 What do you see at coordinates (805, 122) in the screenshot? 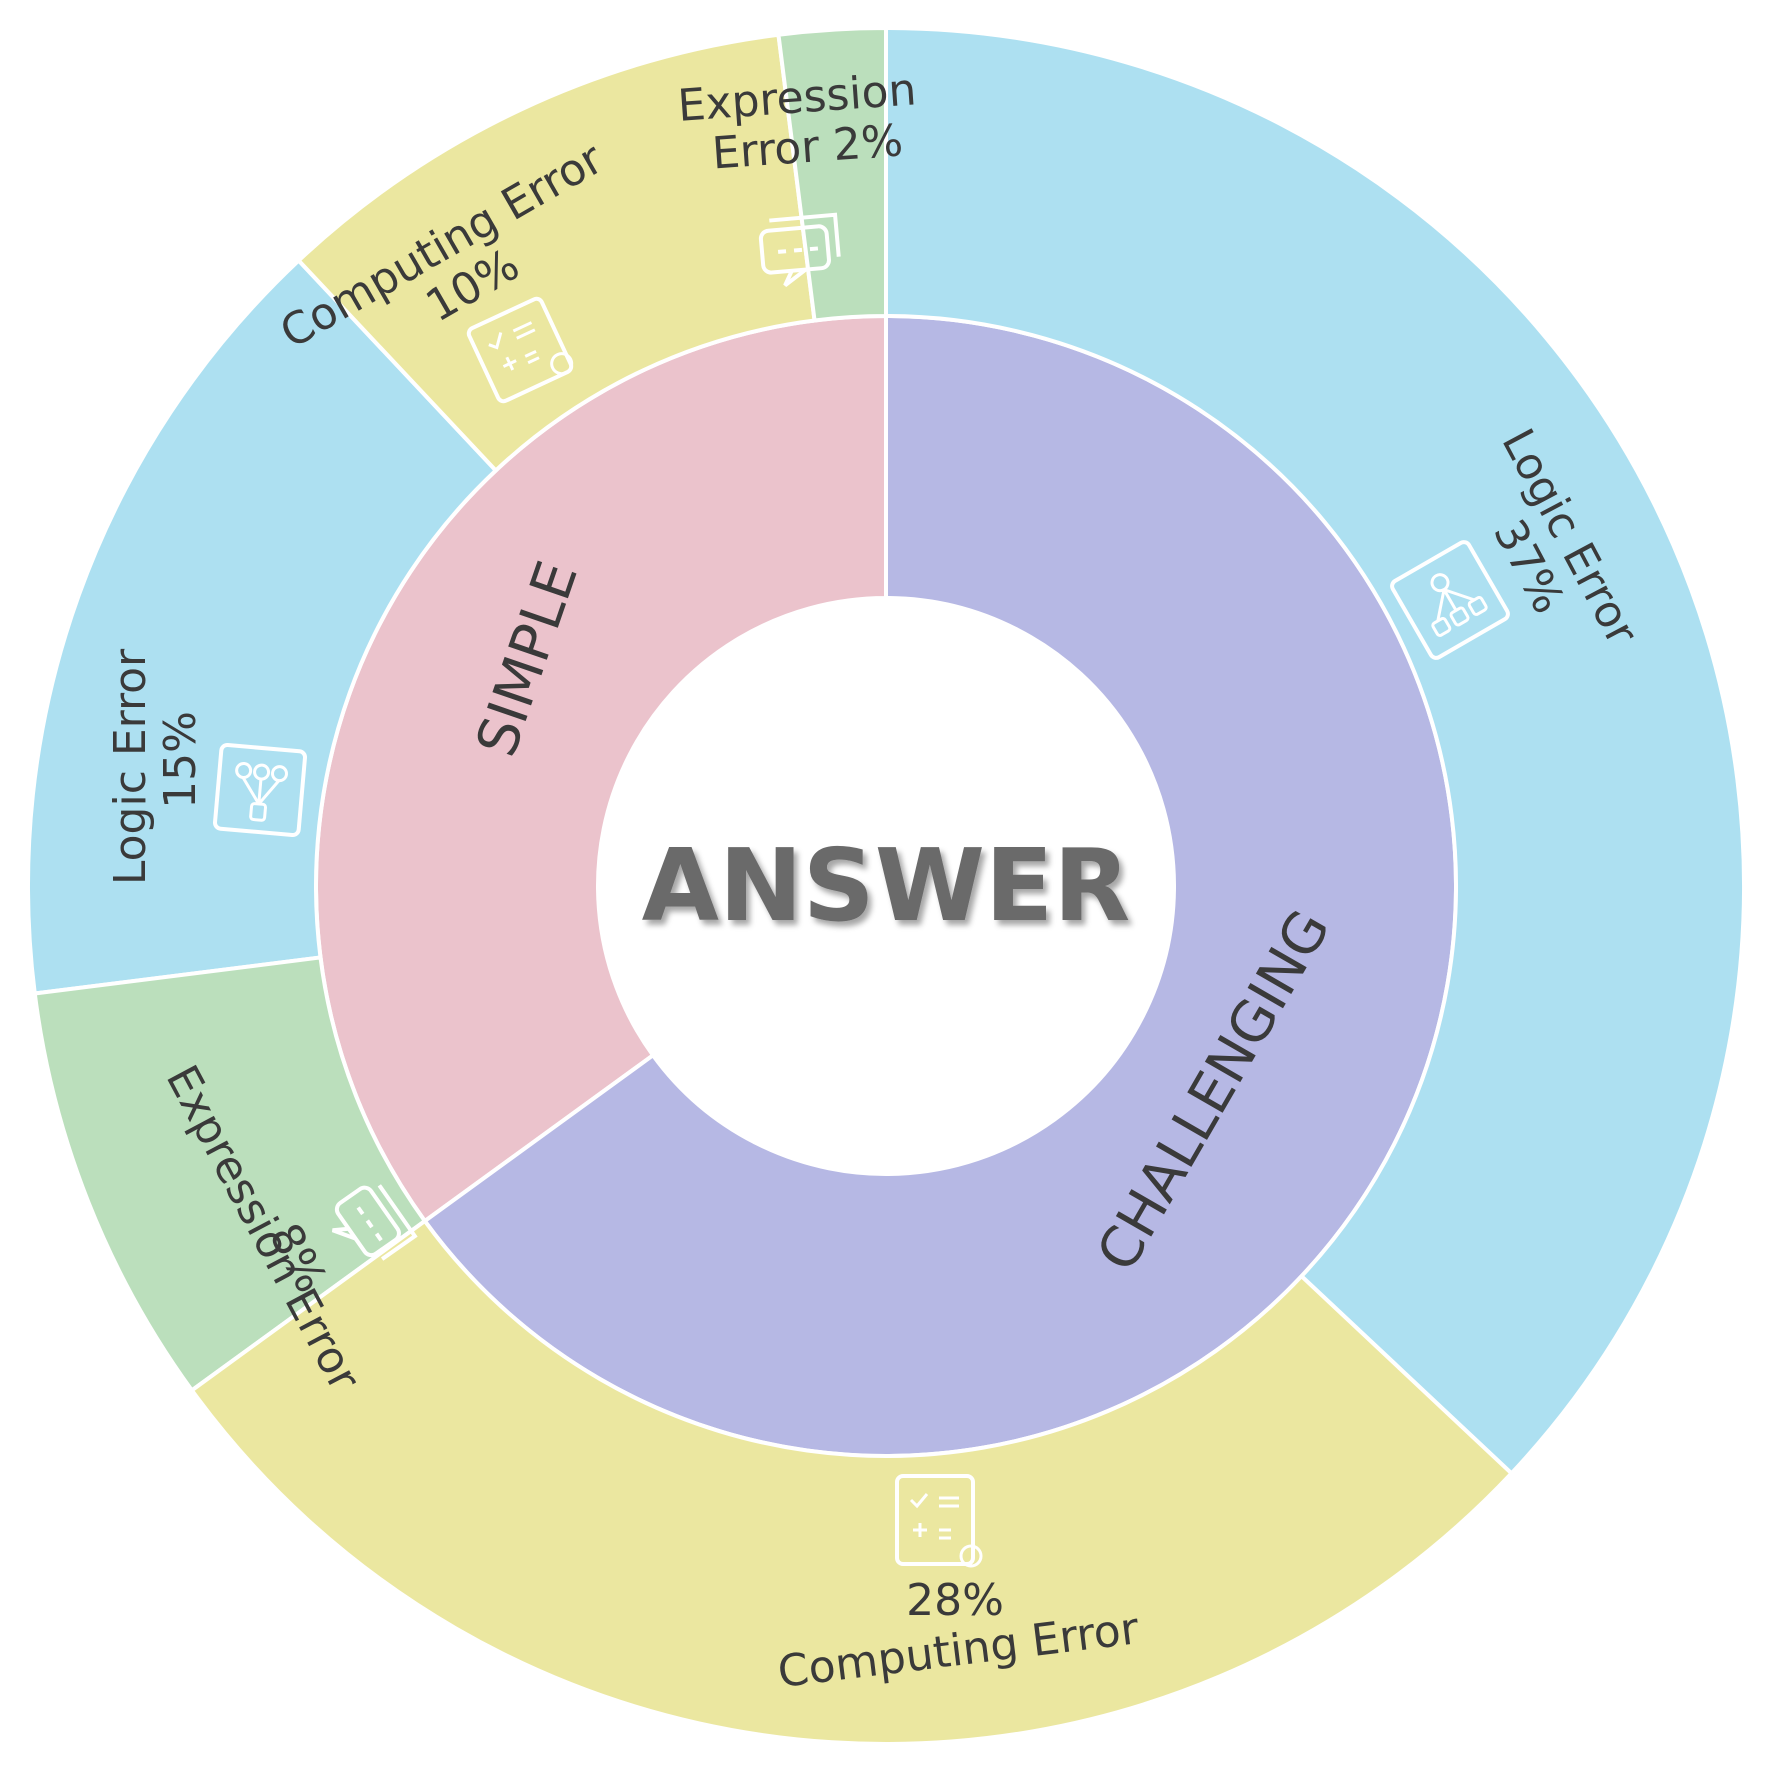
I see `svg-text: Expression Error 2%` at bounding box center [805, 122].